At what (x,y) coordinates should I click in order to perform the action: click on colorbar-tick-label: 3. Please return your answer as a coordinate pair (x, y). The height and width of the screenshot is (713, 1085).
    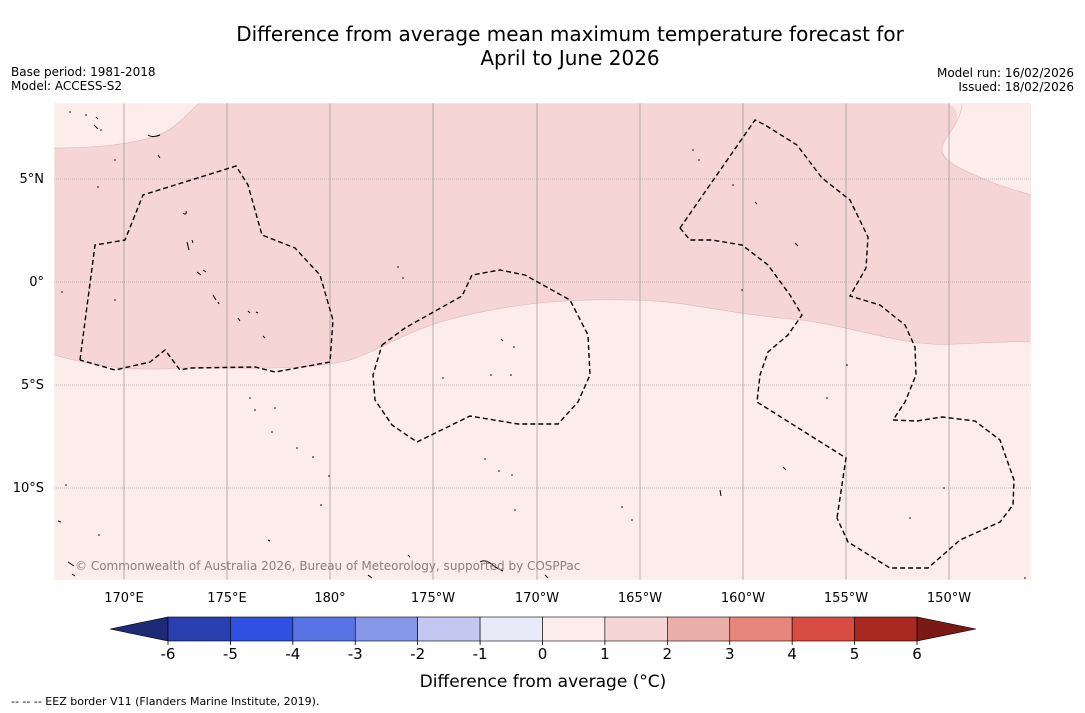
    Looking at the image, I should click on (730, 654).